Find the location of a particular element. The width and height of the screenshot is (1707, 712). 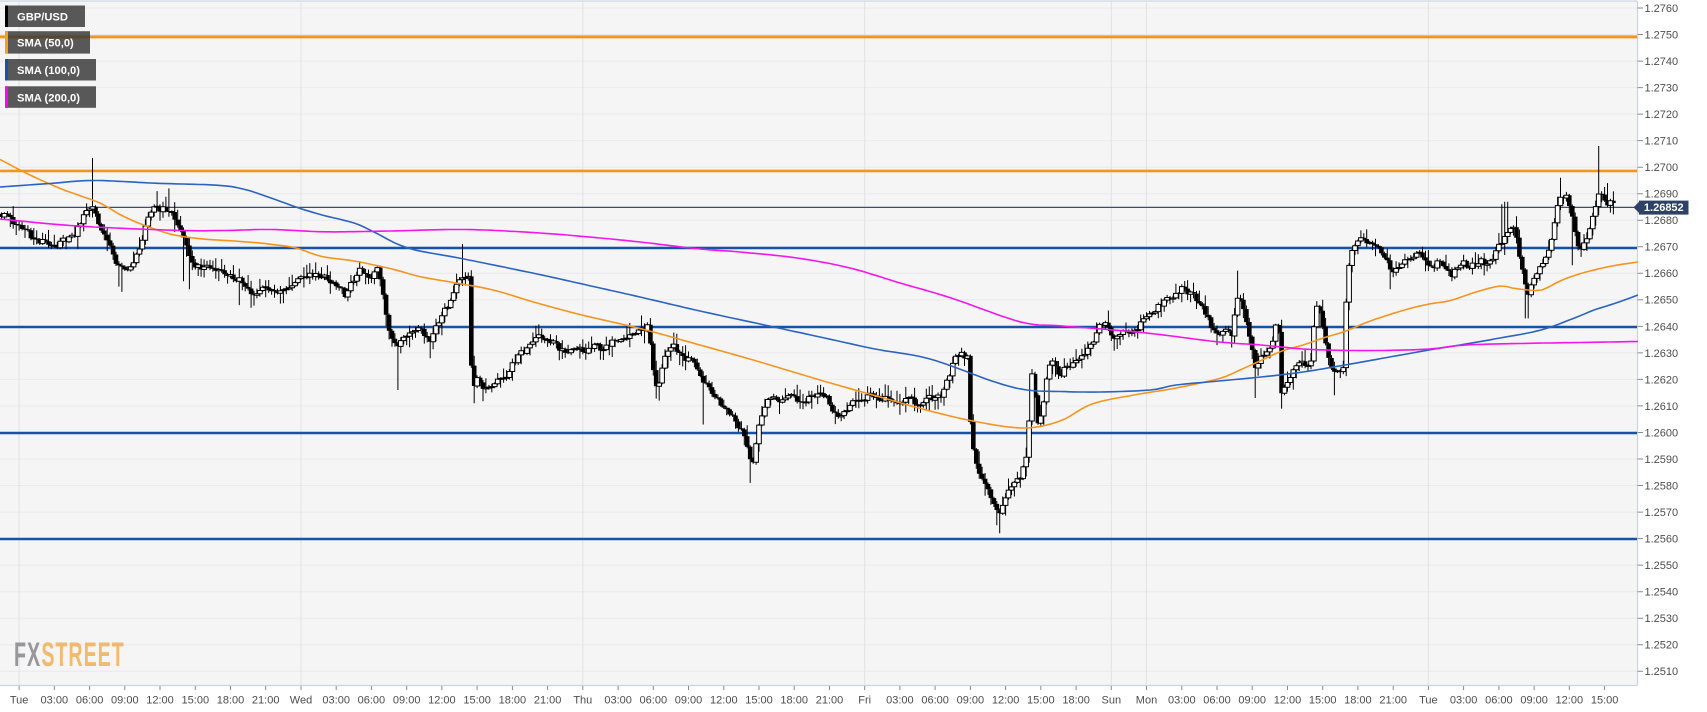

svg-text: 1.2620 is located at coordinates (1662, 380).